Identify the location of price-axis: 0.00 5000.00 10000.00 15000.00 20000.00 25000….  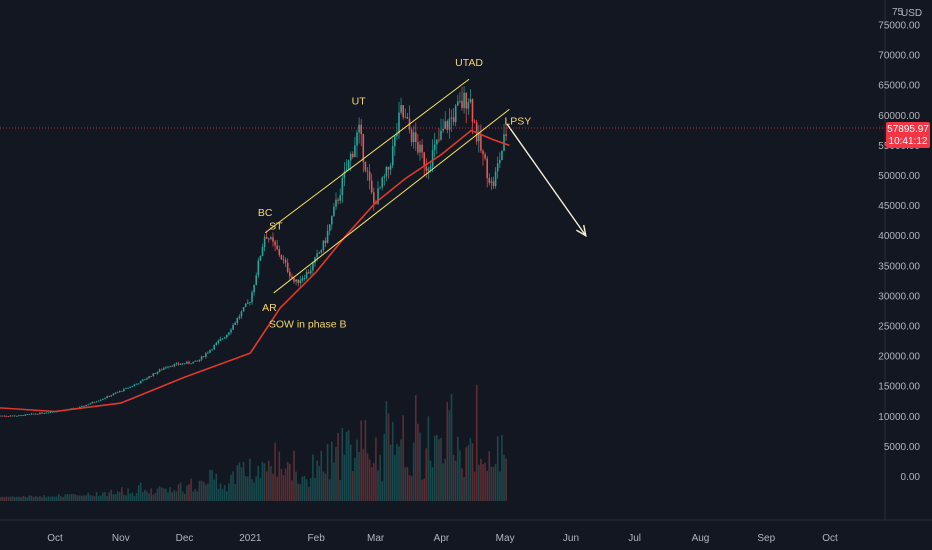
(899, 245).